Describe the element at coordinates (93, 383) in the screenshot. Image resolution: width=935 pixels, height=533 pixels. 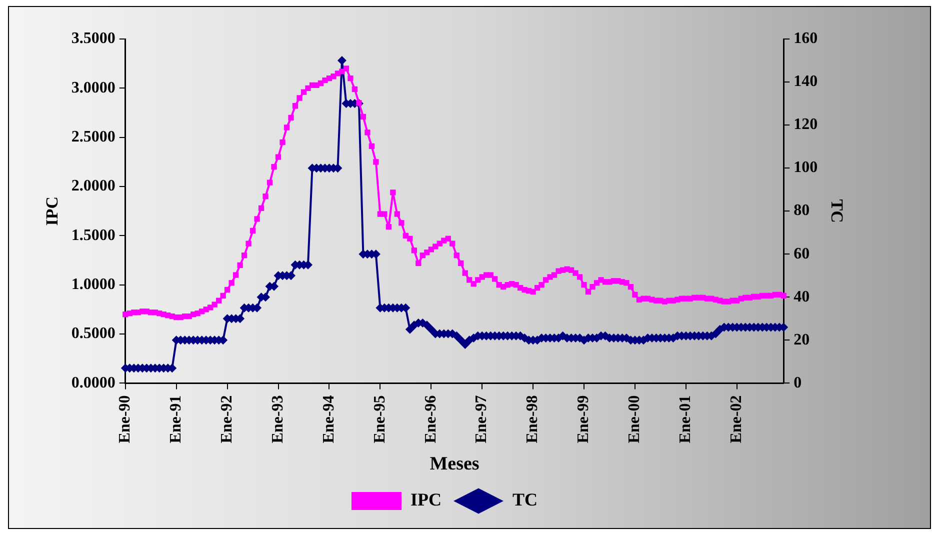
I see `y-tick-label: 0.0000` at that location.